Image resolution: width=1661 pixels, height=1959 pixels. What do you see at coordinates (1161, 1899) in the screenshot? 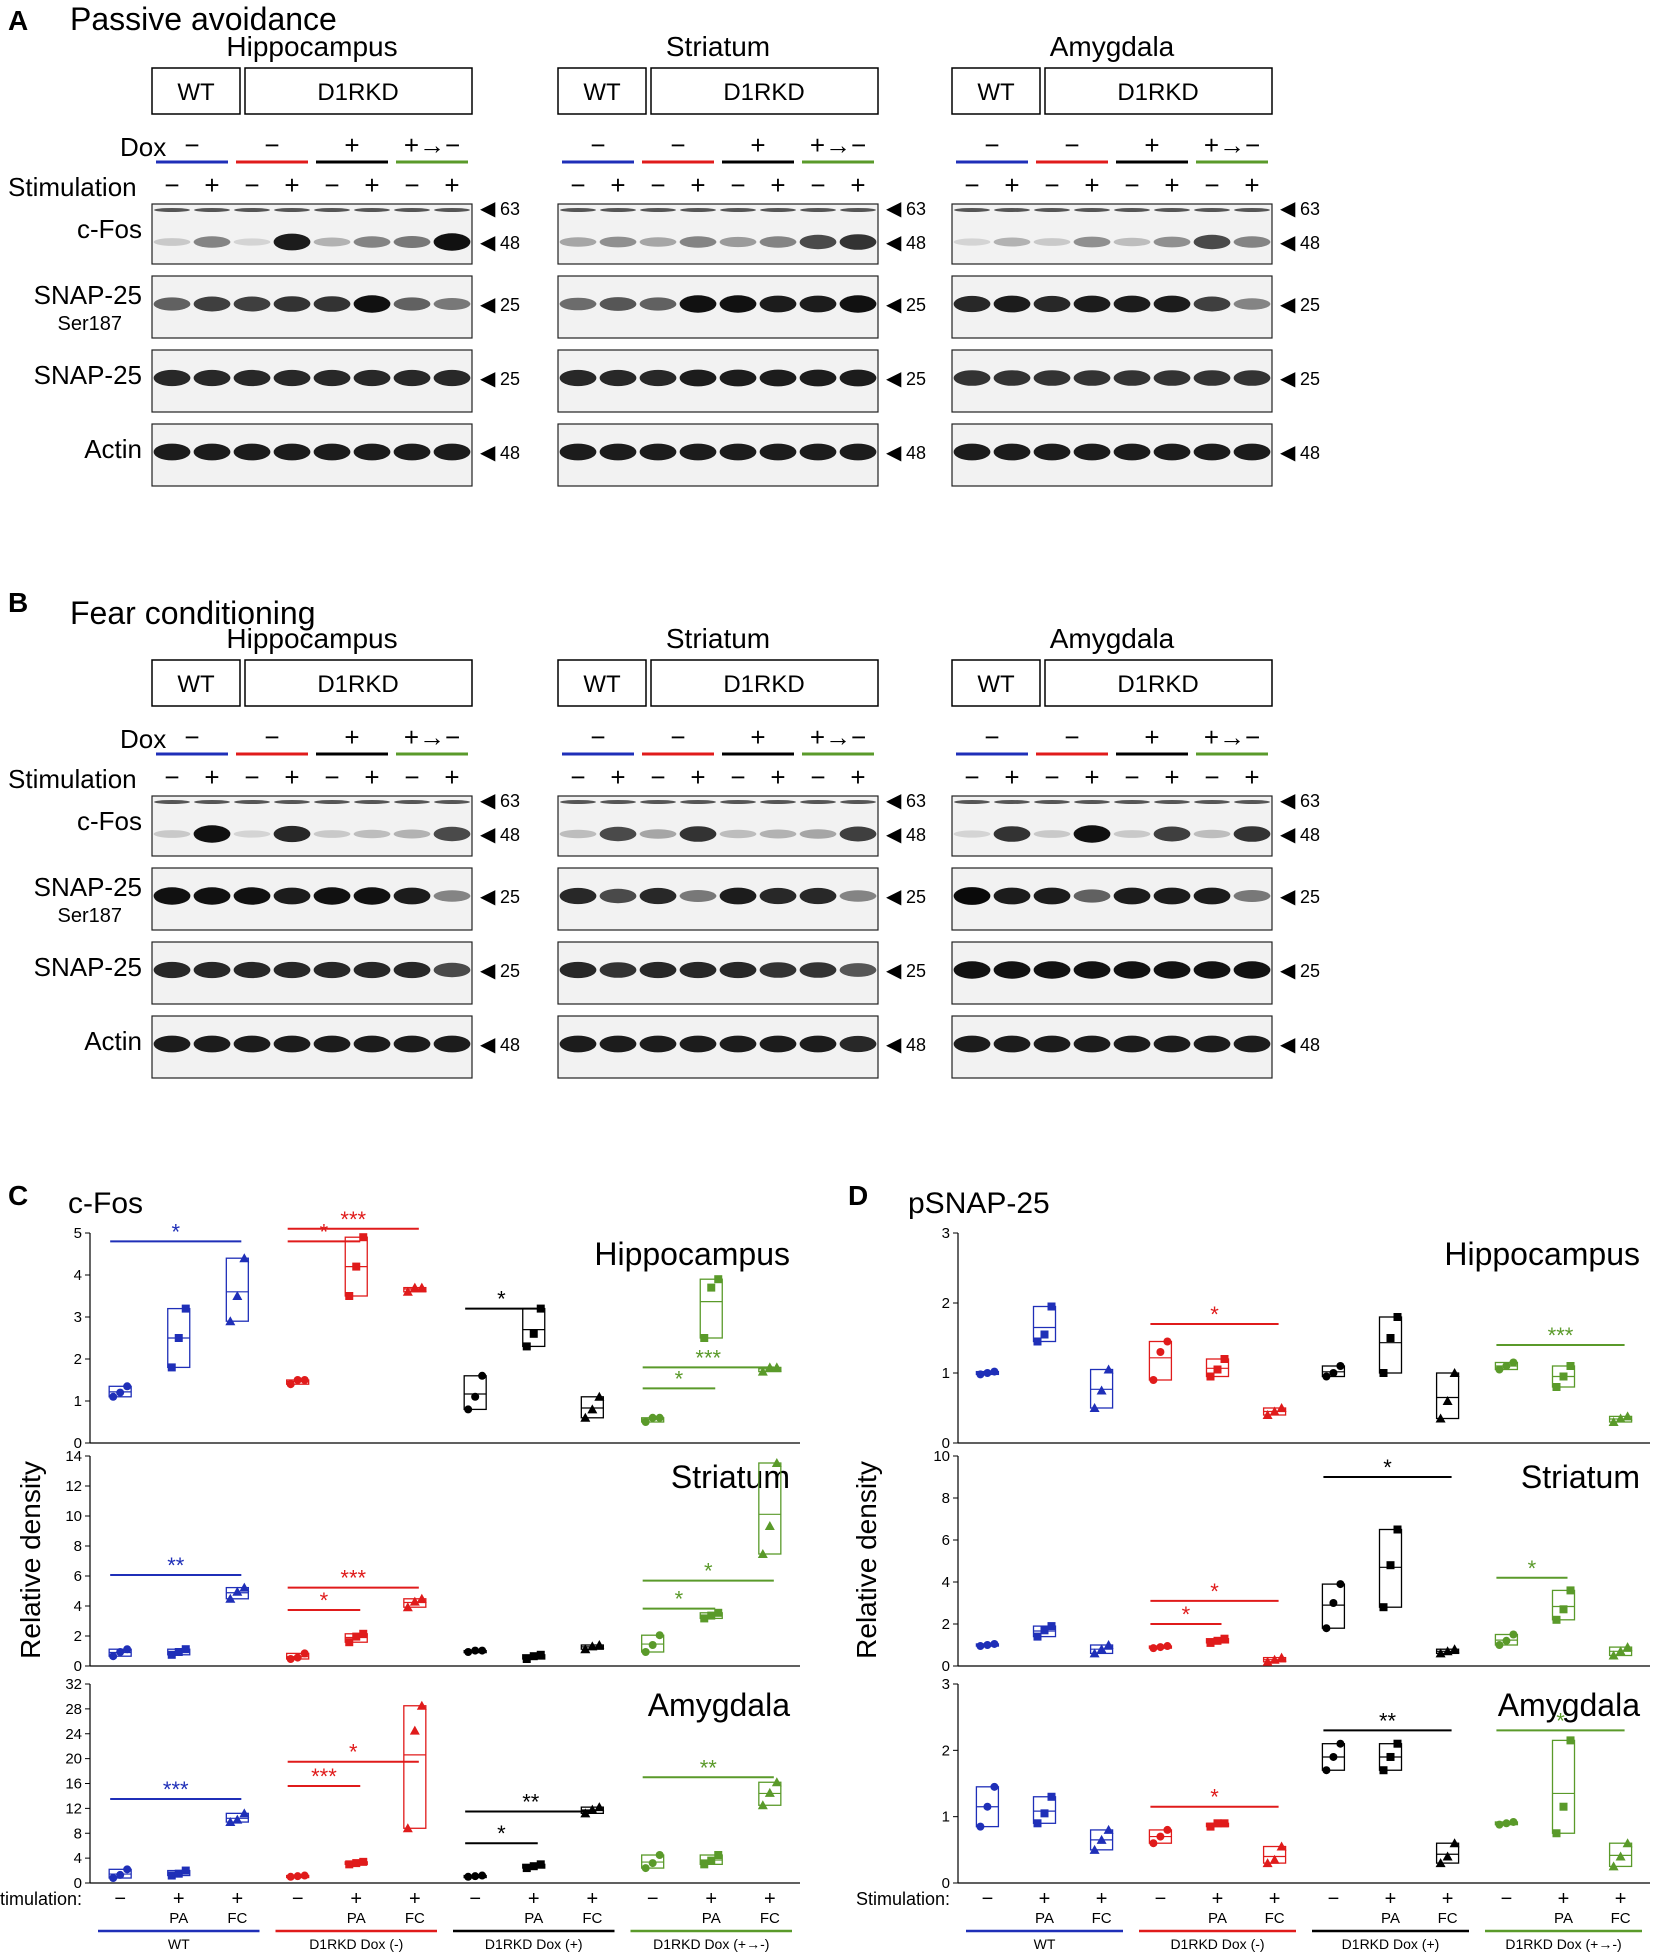
I see `stim-tick: −` at bounding box center [1161, 1899].